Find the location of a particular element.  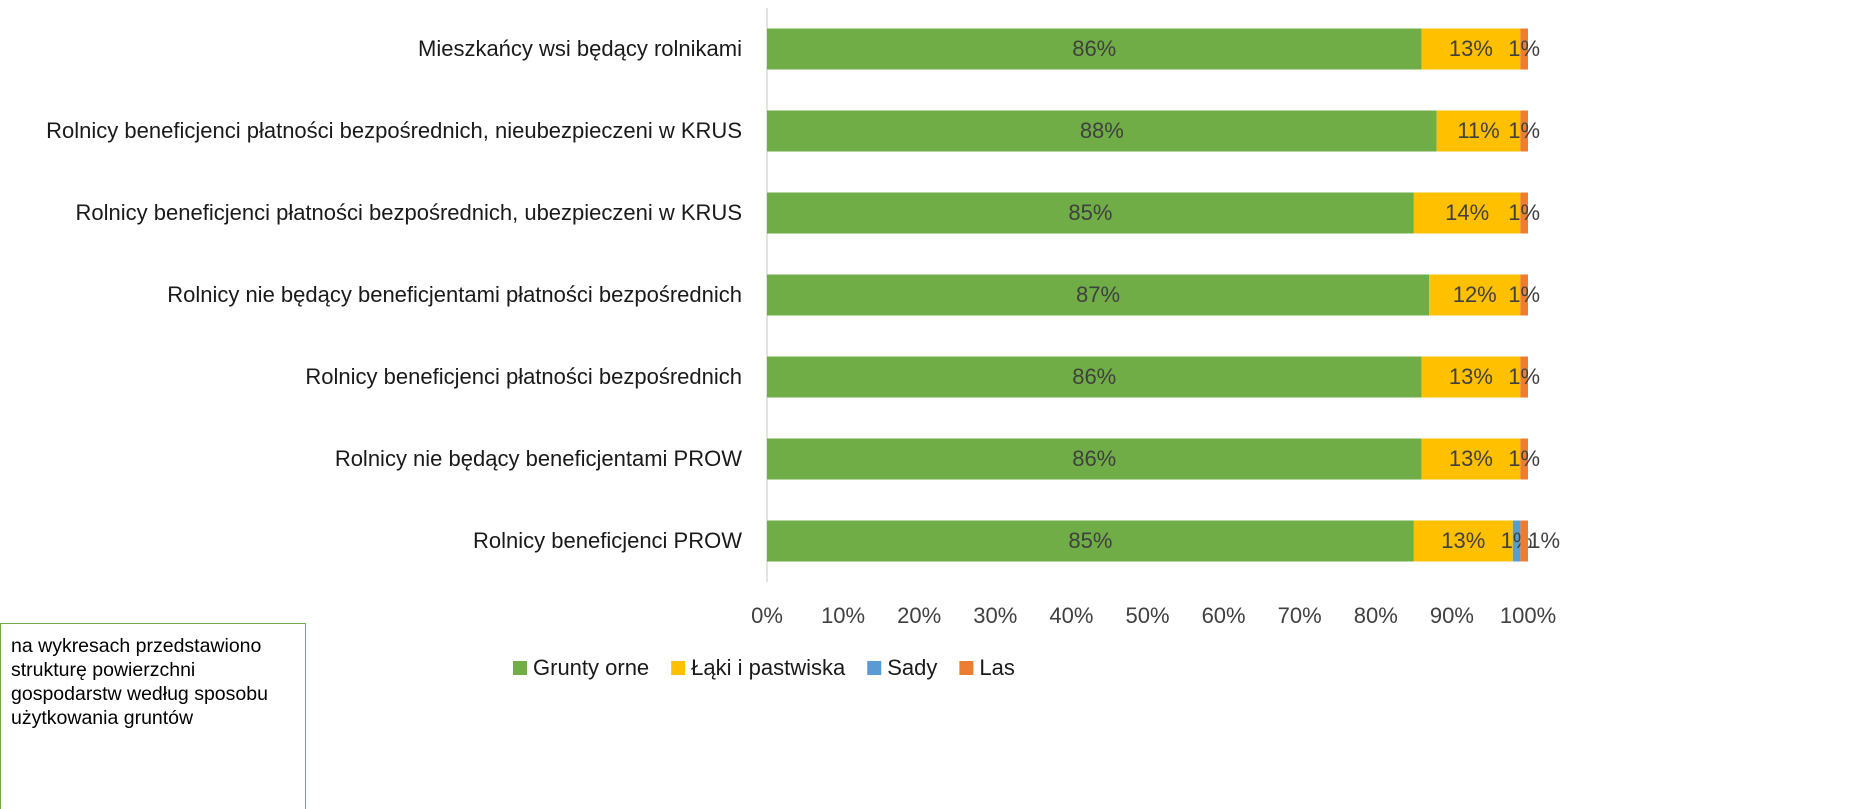

y-tick-label-text: Rolnicy beneficjenci PROW is located at coordinates (607, 540).